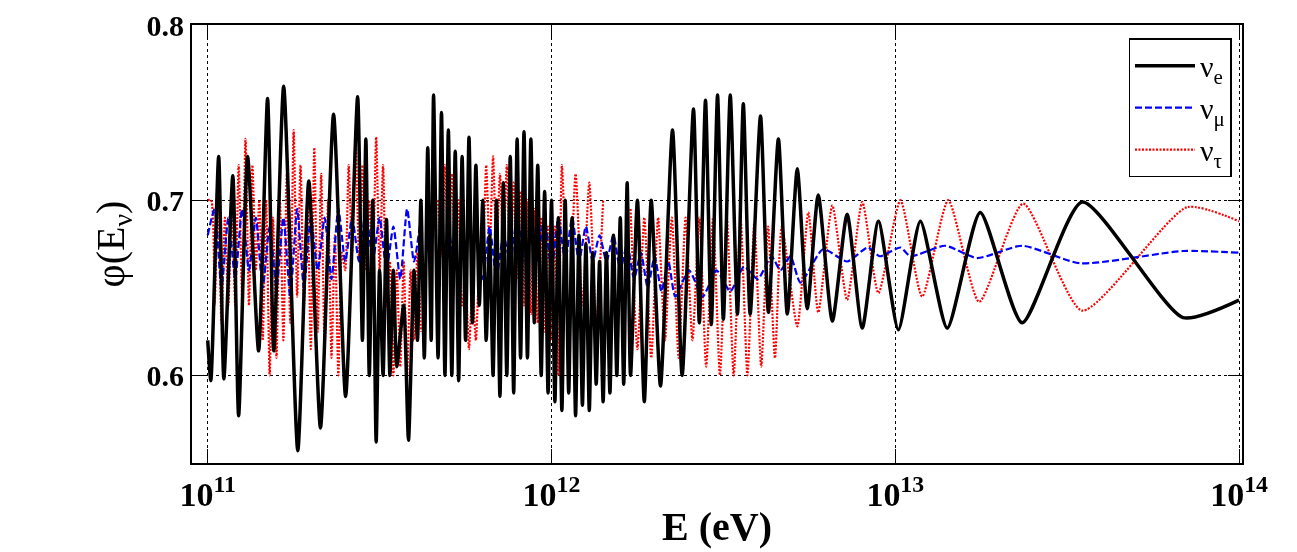 The image size is (1297, 552). Describe the element at coordinates (1211, 69) in the screenshot. I see `legend-label: ν$_{e}$` at that location.